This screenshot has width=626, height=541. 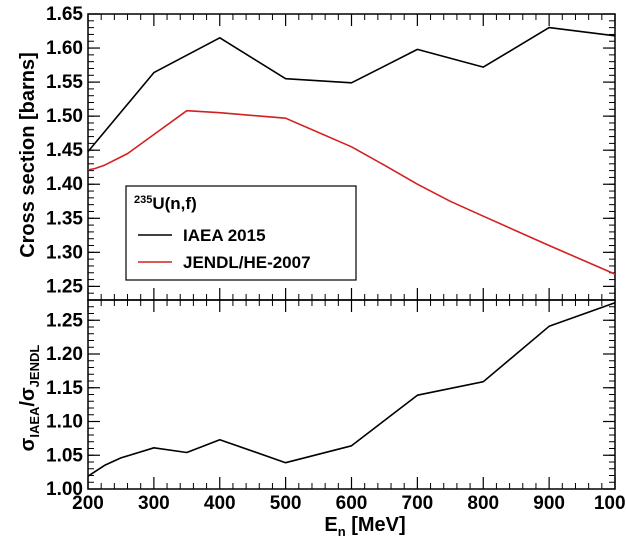 What do you see at coordinates (64, 388) in the screenshot?
I see `bottom-y-tick-label: 1.15` at bounding box center [64, 388].